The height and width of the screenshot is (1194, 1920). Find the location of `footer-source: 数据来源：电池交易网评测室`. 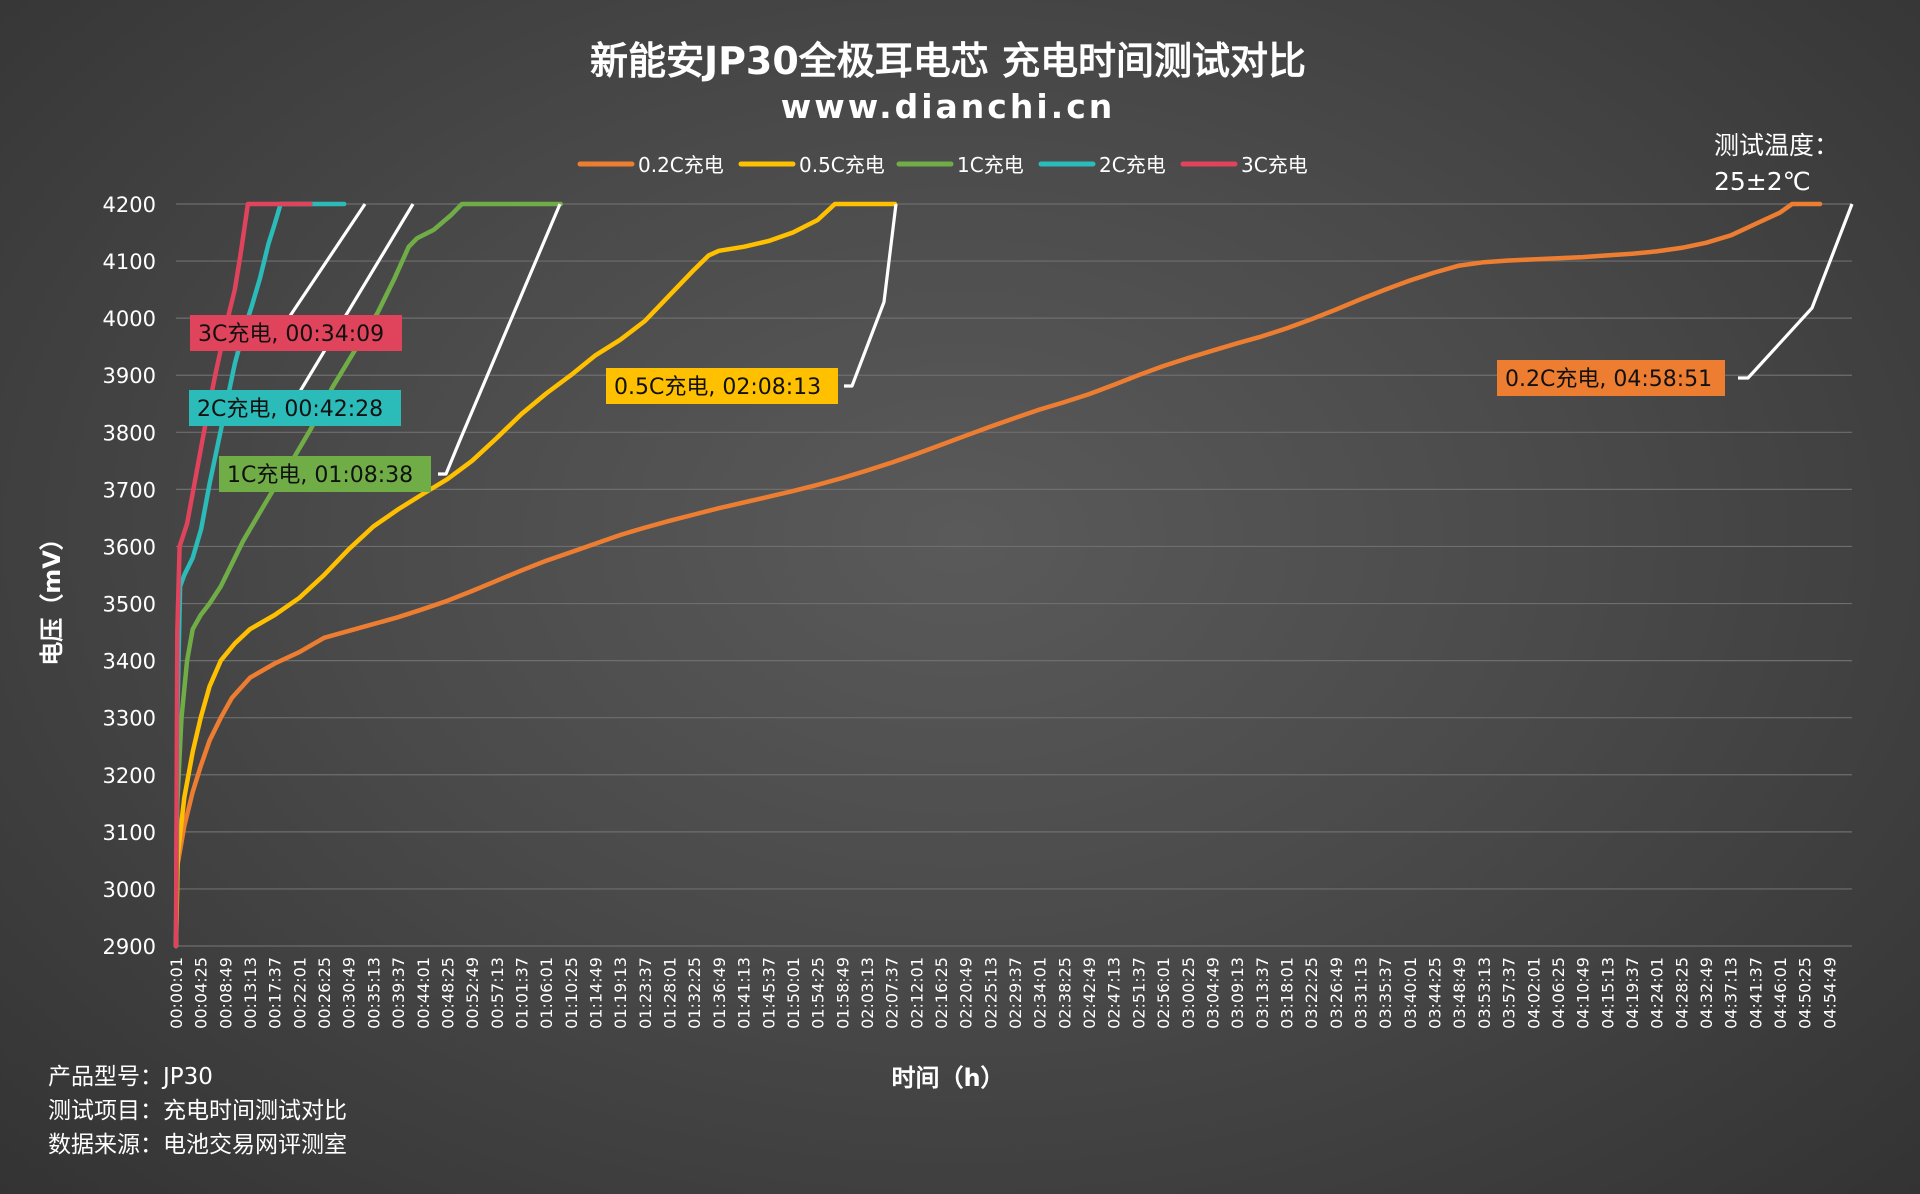

footer-source: 数据来源：电池交易网评测室 is located at coordinates (197, 1145).